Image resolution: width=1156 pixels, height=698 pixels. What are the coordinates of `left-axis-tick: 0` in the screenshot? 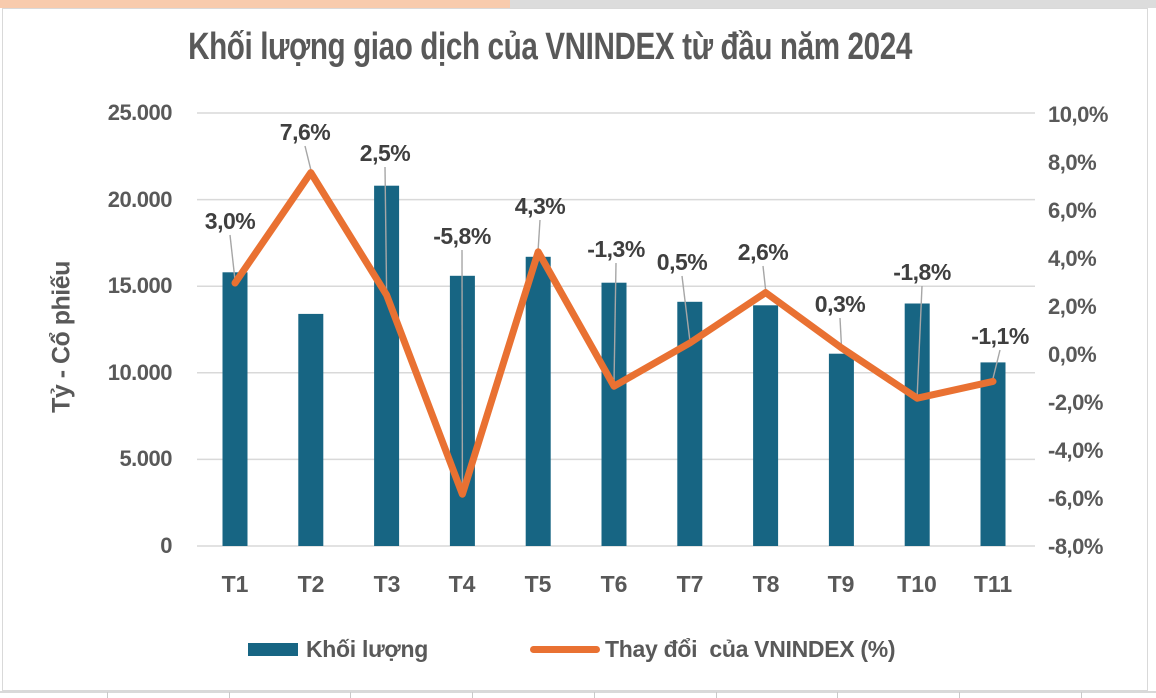 It's located at (166, 545).